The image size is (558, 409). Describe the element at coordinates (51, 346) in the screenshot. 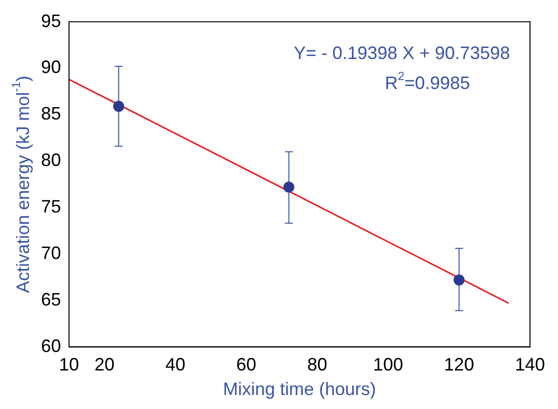

I see `y-tick-label: 60` at that location.